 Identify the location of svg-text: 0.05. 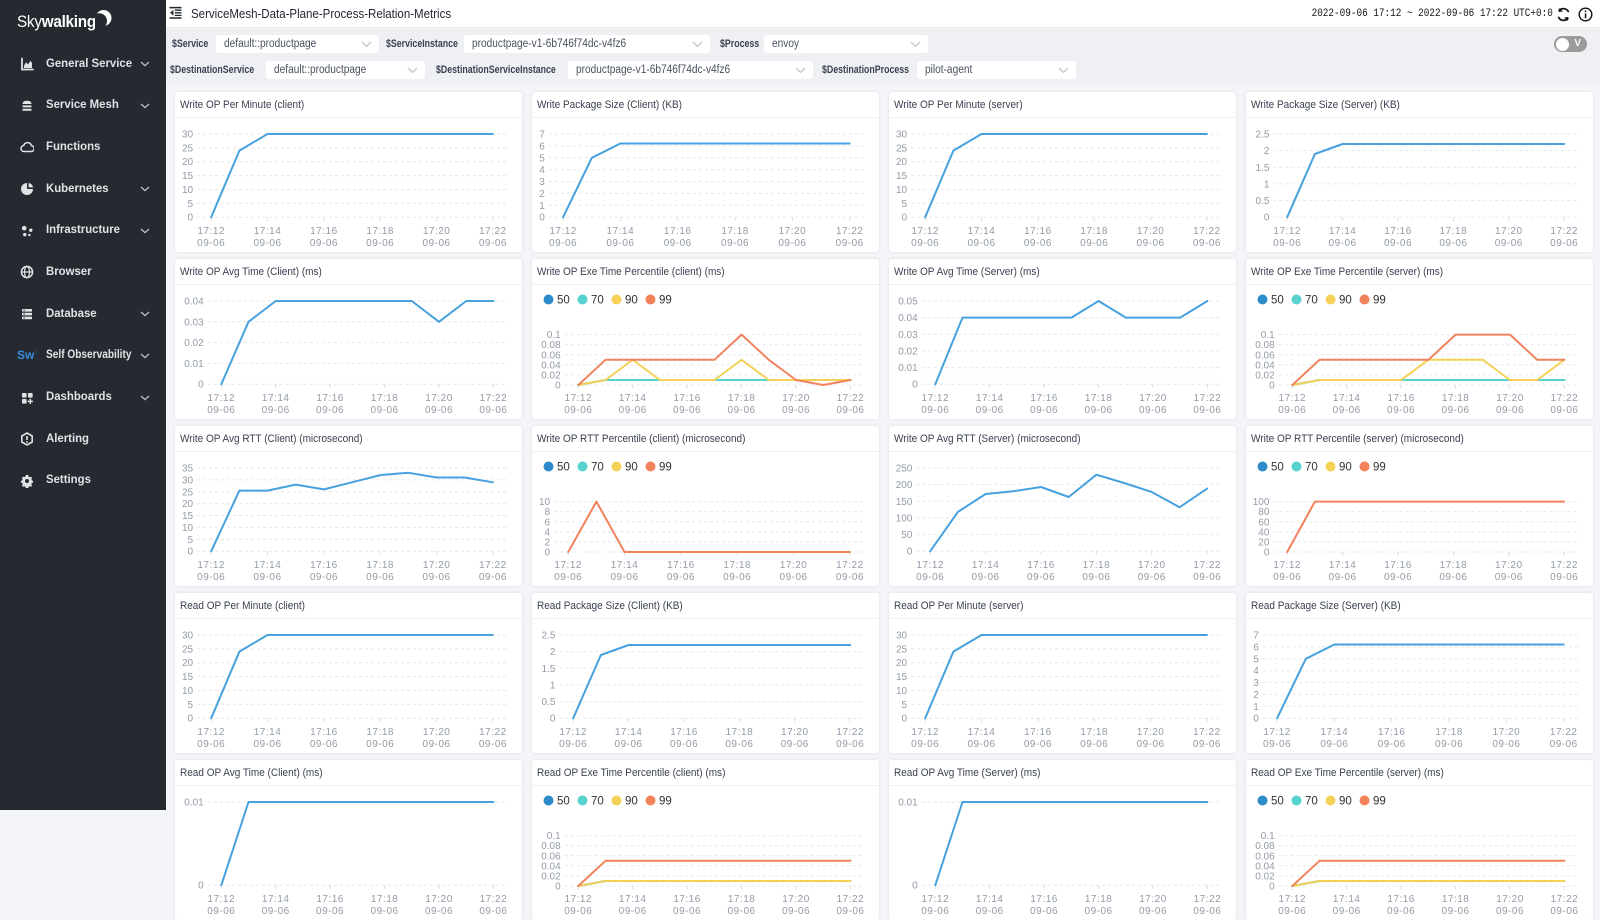
(908, 302).